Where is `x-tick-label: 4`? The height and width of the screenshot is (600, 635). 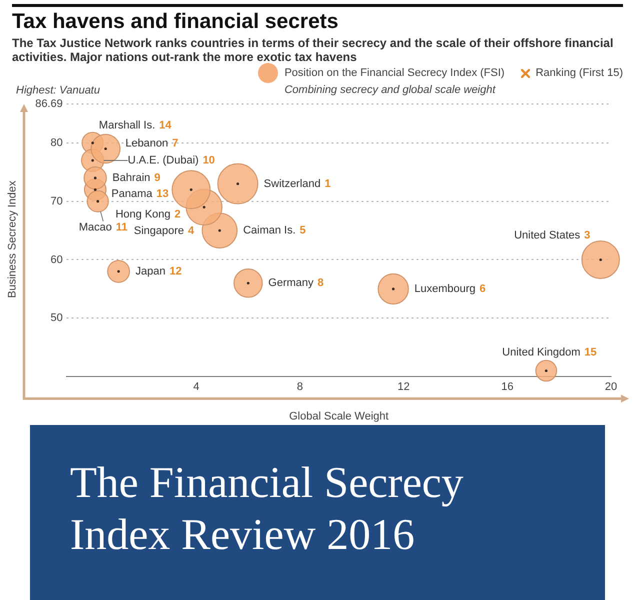 x-tick-label: 4 is located at coordinates (196, 387).